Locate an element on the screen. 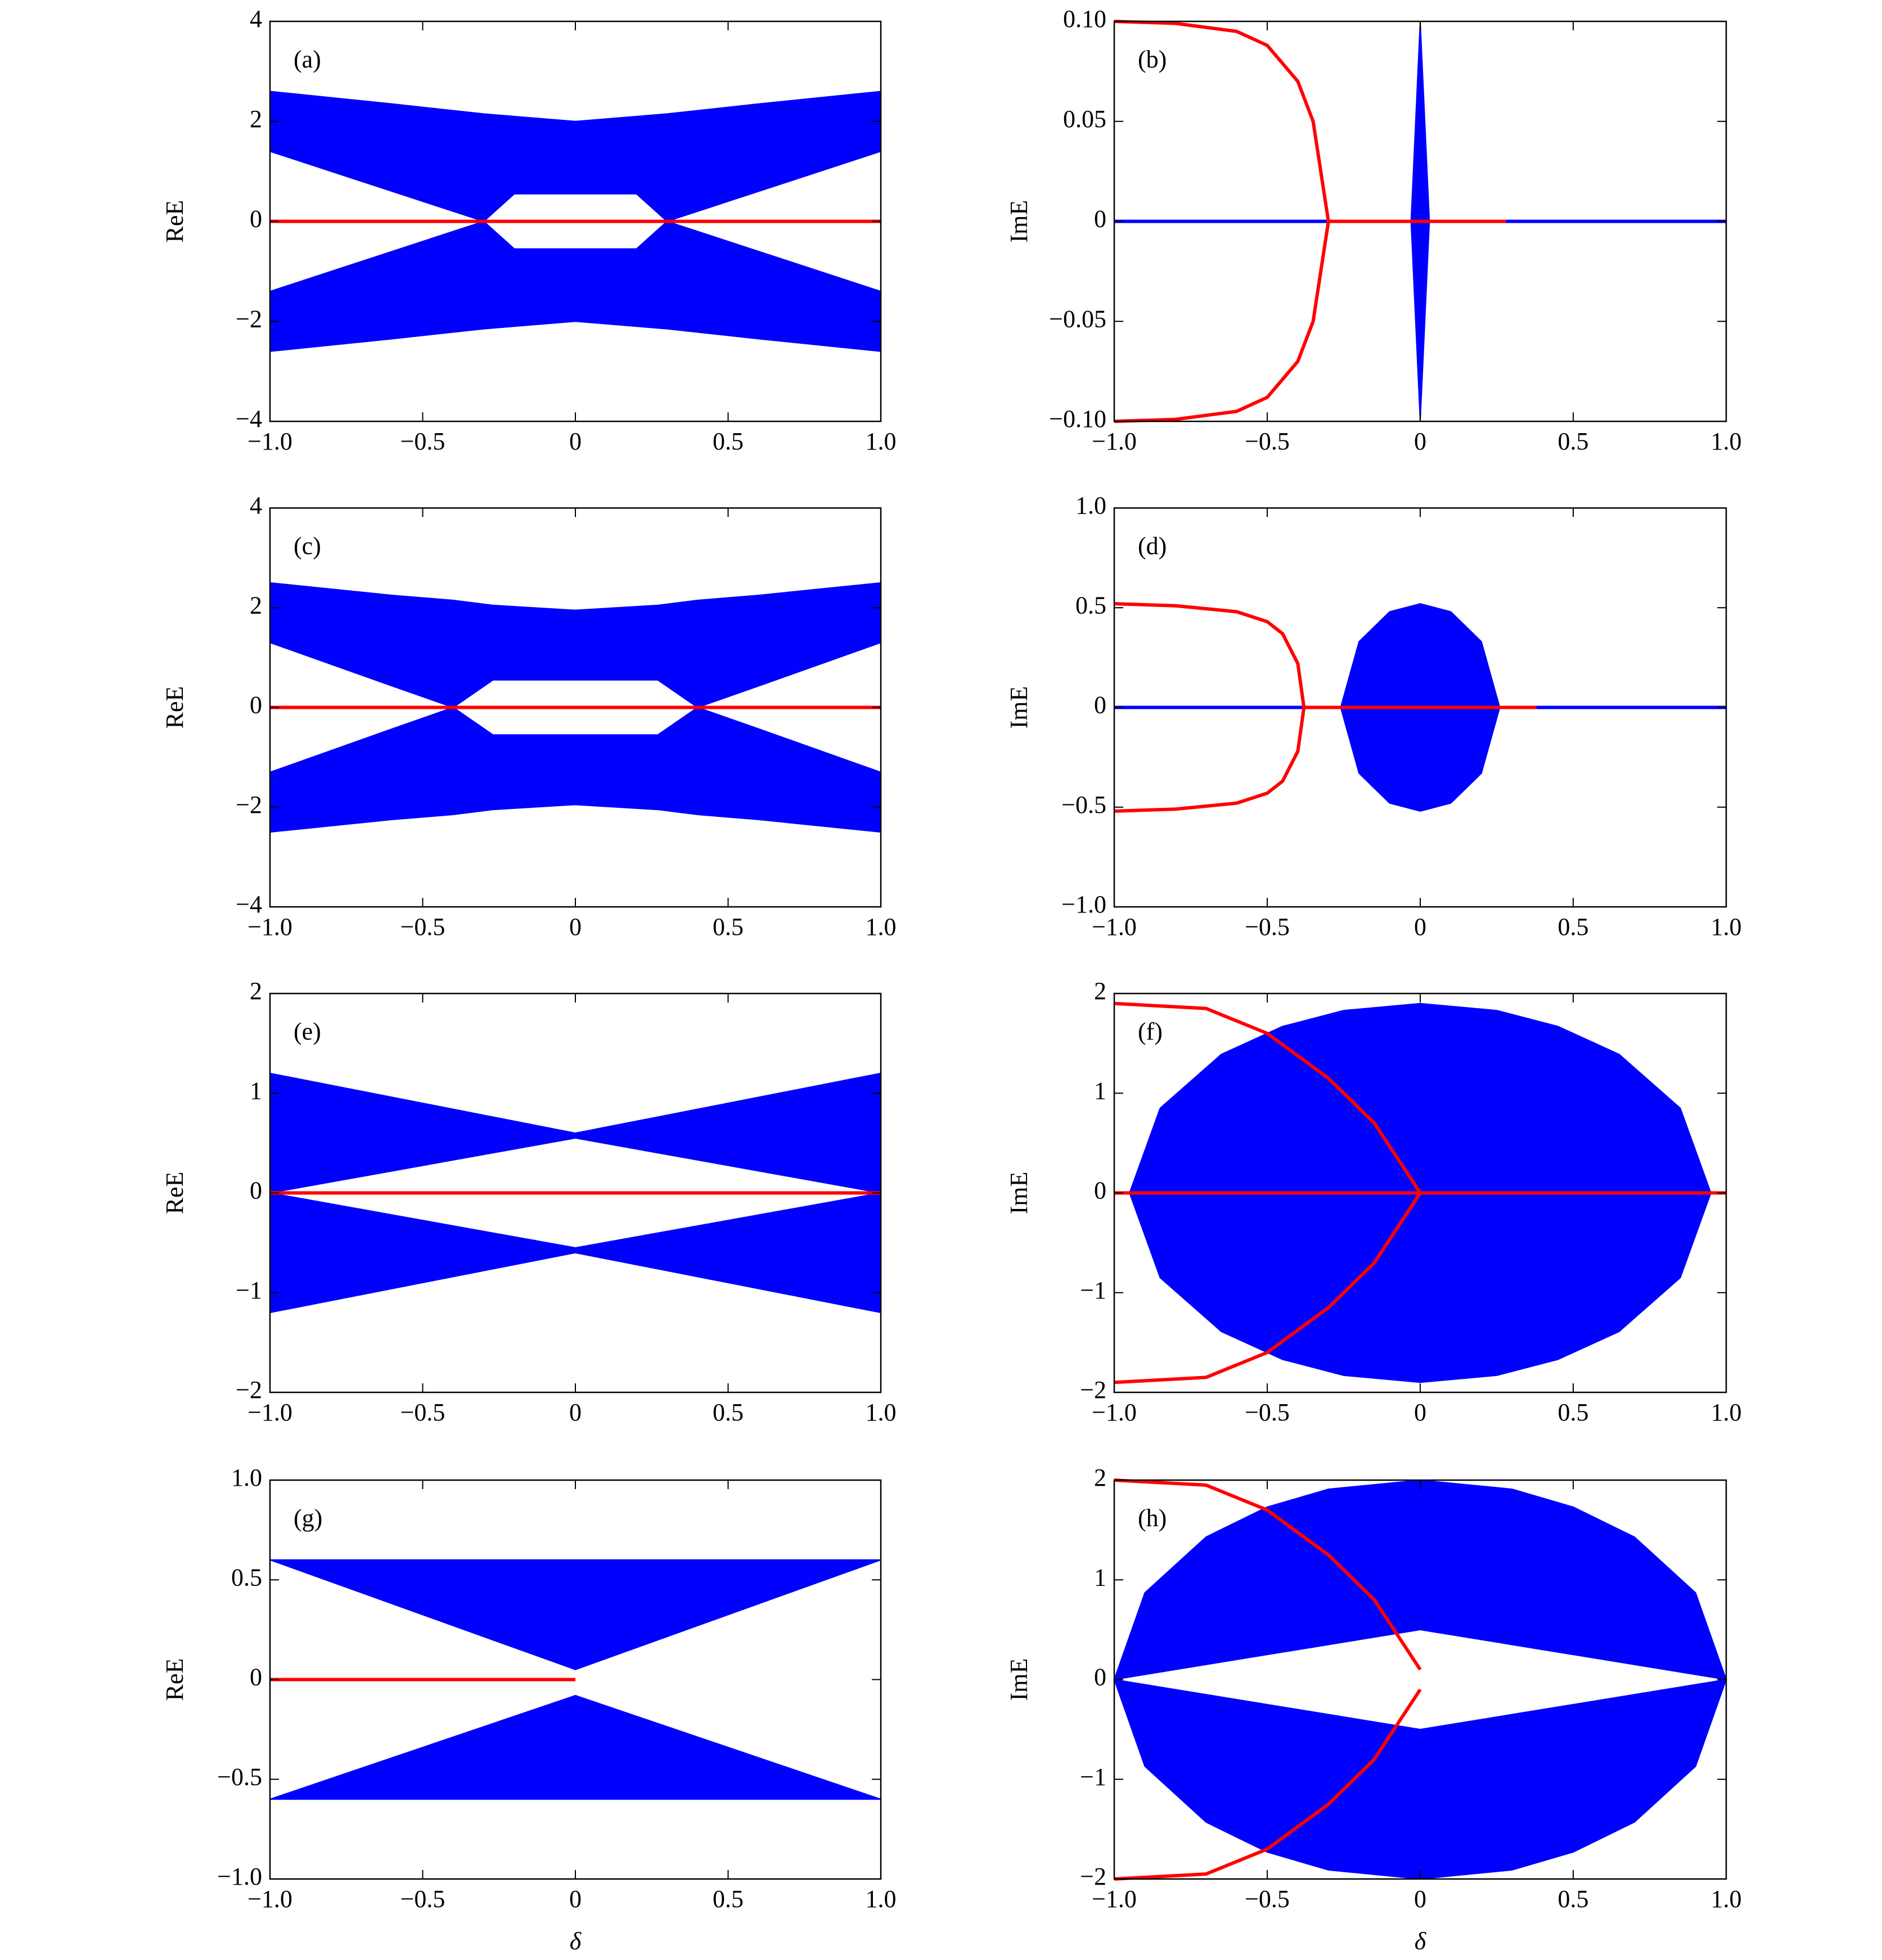  y-tick-label: −0.10 is located at coordinates (1078, 419).